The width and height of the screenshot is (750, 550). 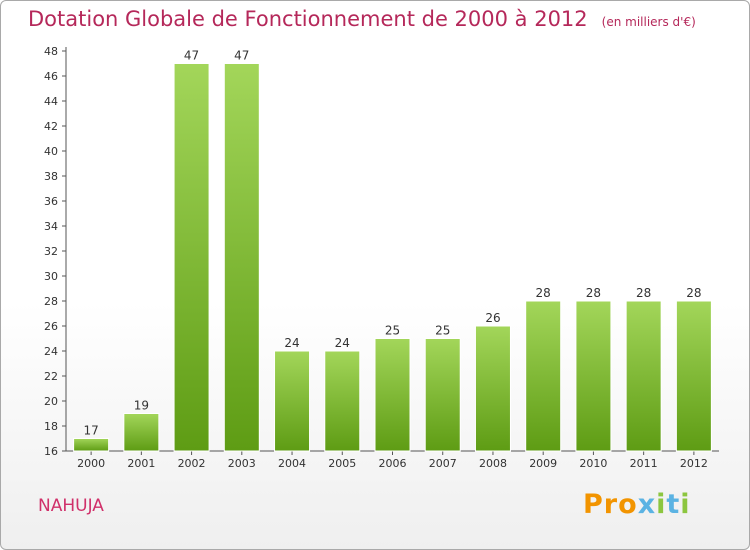 What do you see at coordinates (393, 463) in the screenshot?
I see `x-tick-label-2006: 2006` at bounding box center [393, 463].